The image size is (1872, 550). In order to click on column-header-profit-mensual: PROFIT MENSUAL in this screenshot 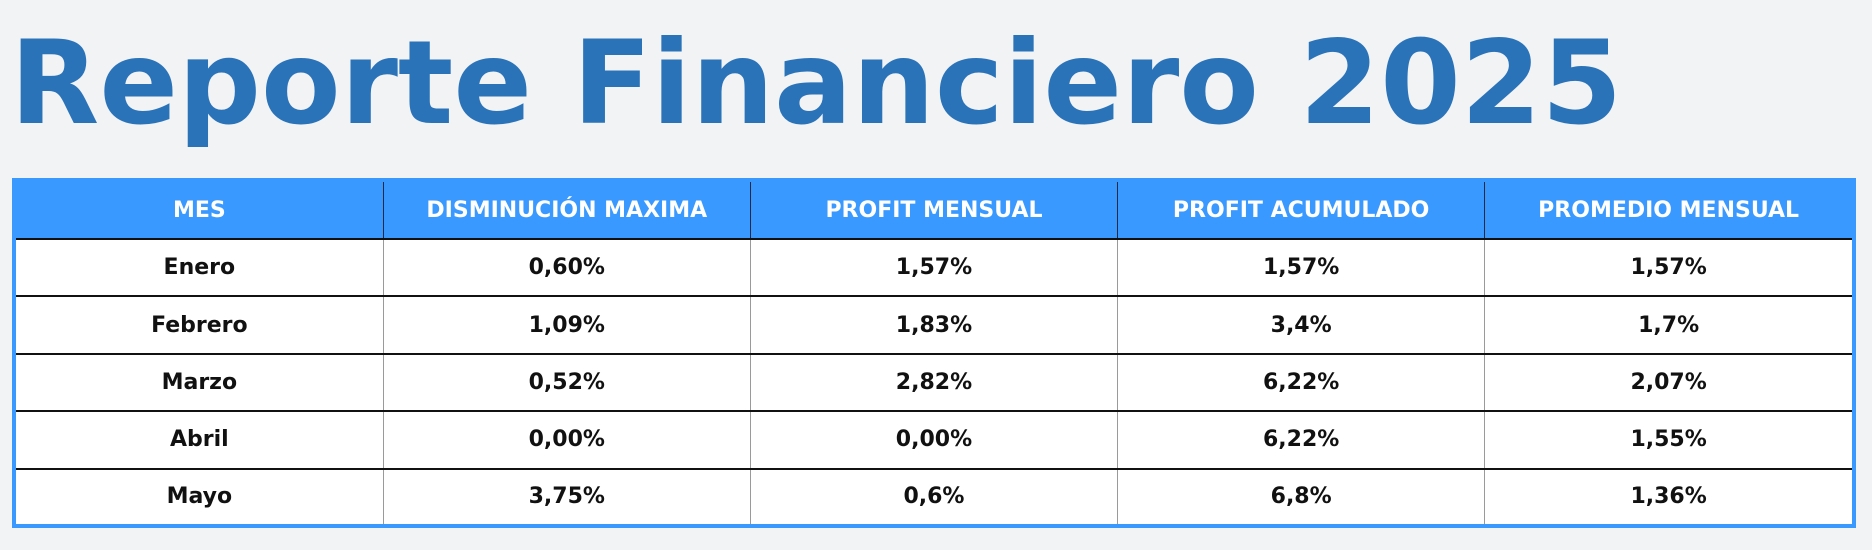, I will do `click(933, 210)`.